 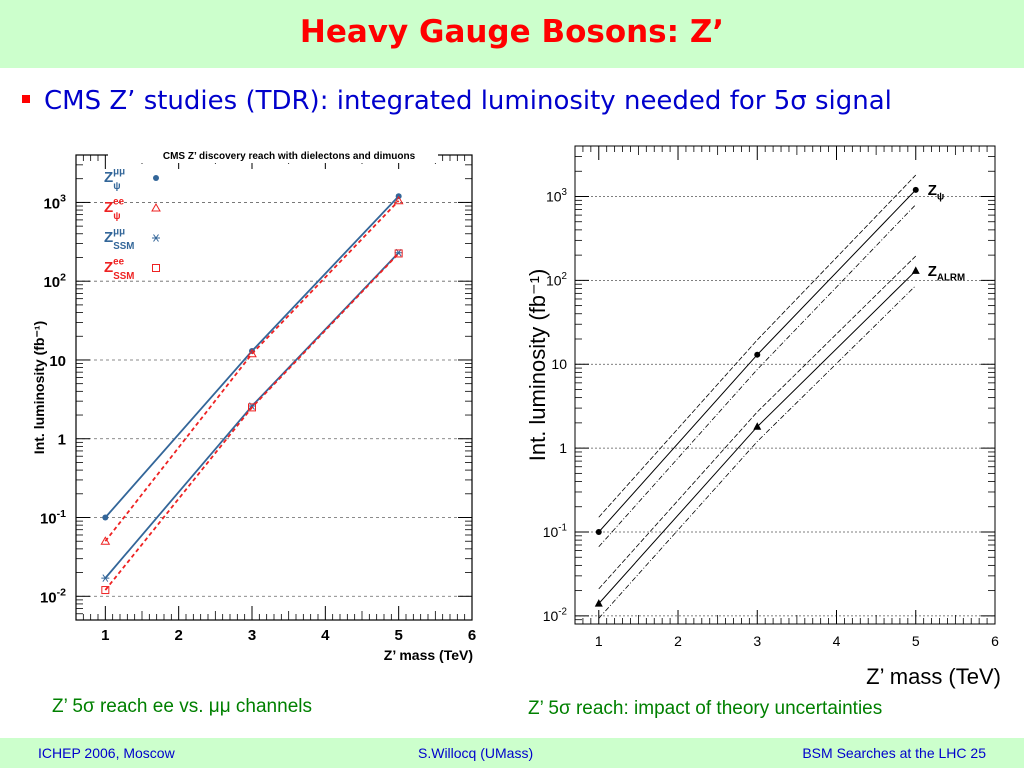 I want to click on chart-left-y-tick-label: 1, so click(x=62, y=440).